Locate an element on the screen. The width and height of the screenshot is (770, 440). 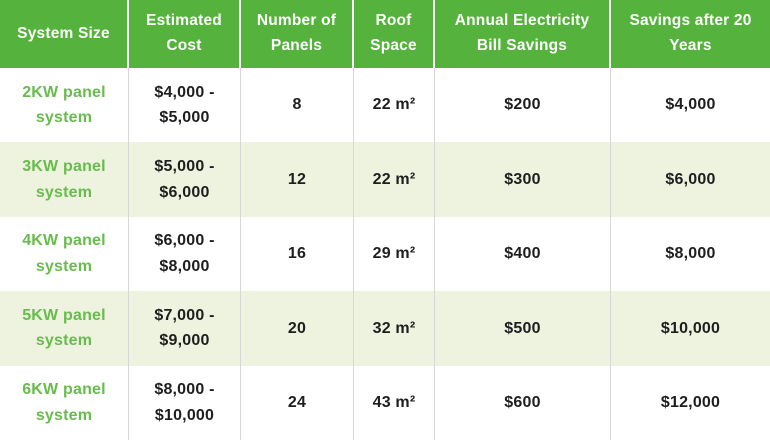
cell-savings-20-years: $4,000 is located at coordinates (690, 105).